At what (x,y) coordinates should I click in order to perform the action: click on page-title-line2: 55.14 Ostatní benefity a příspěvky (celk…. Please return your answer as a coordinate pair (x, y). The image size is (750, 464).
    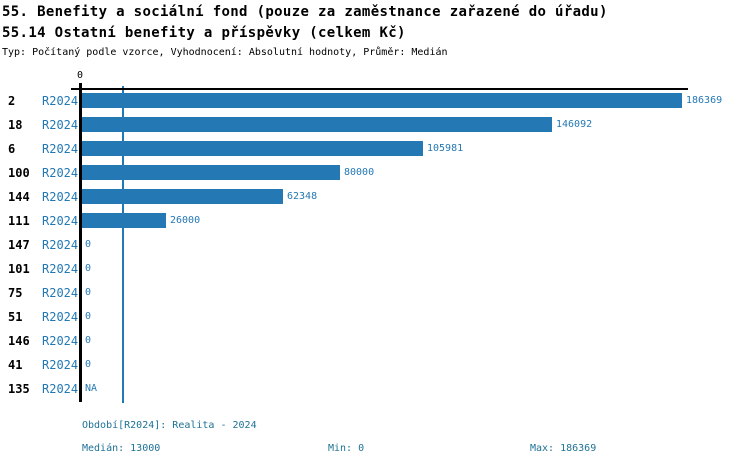
    Looking at the image, I should click on (204, 33).